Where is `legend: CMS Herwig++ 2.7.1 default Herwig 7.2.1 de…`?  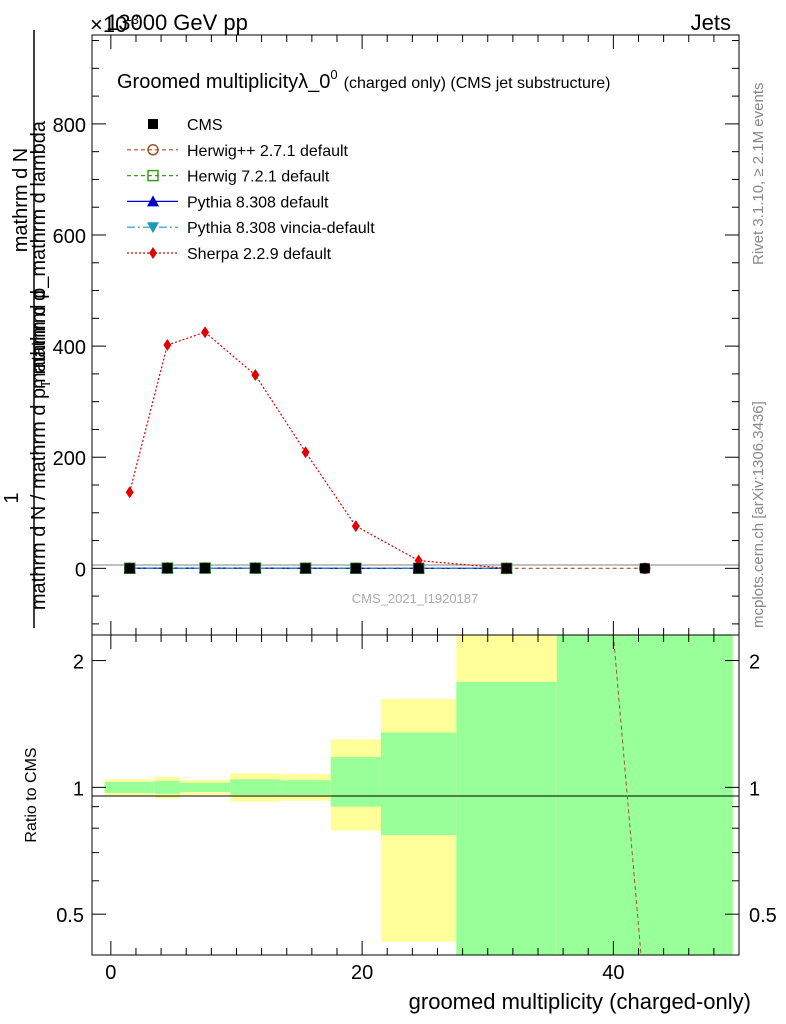
legend: CMS Herwig++ 2.7.1 default Herwig 7.2.1 de… is located at coordinates (251, 190).